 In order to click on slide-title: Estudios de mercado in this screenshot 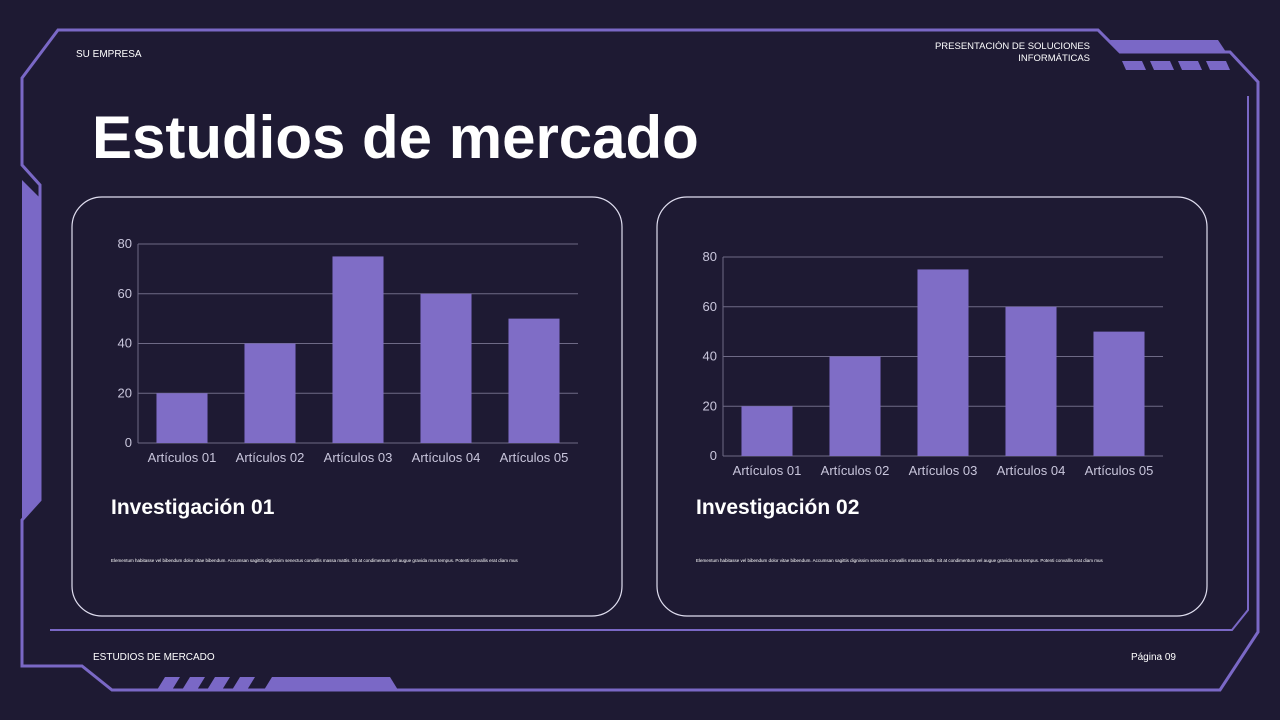, I will do `click(395, 137)`.